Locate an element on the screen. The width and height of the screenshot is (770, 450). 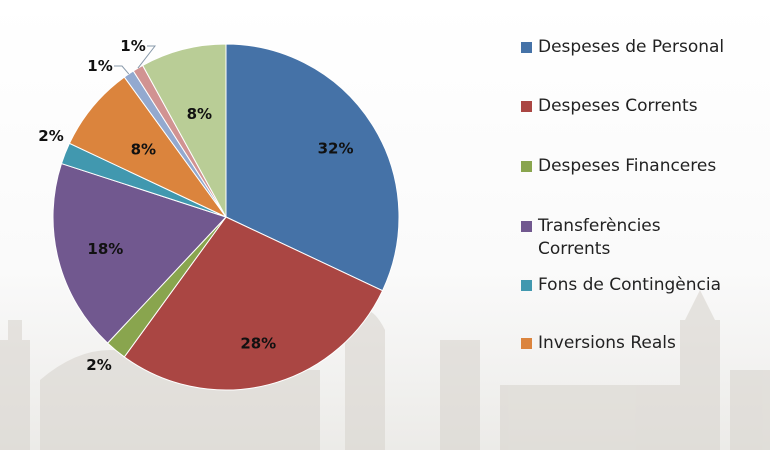
legend-item: Transferències Corrents is located at coordinates (601, 238).